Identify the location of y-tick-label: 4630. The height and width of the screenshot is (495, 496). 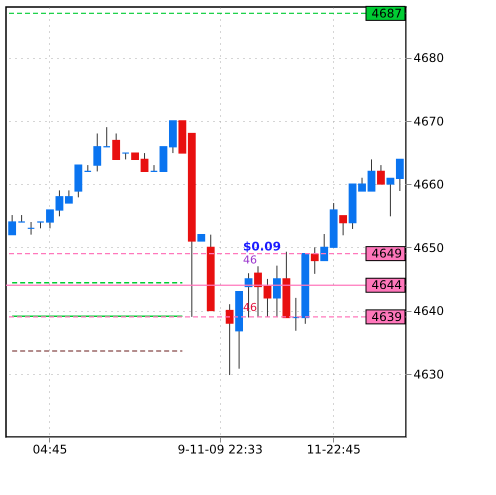
(429, 374).